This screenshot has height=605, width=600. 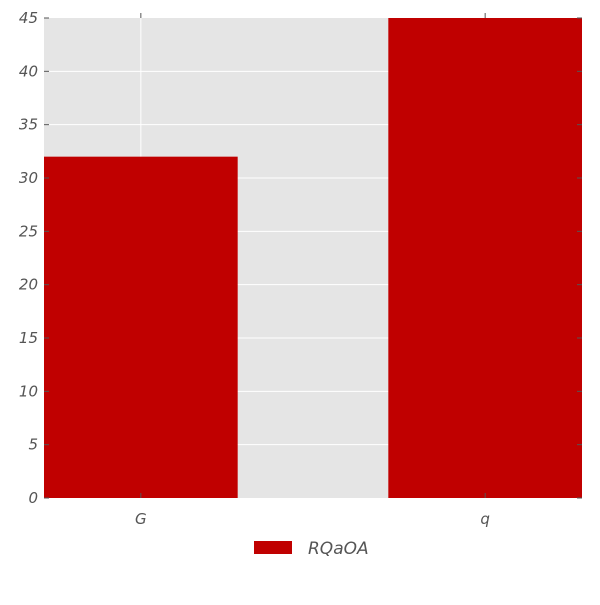 What do you see at coordinates (28, 285) in the screenshot?
I see `y-tick-label: 20` at bounding box center [28, 285].